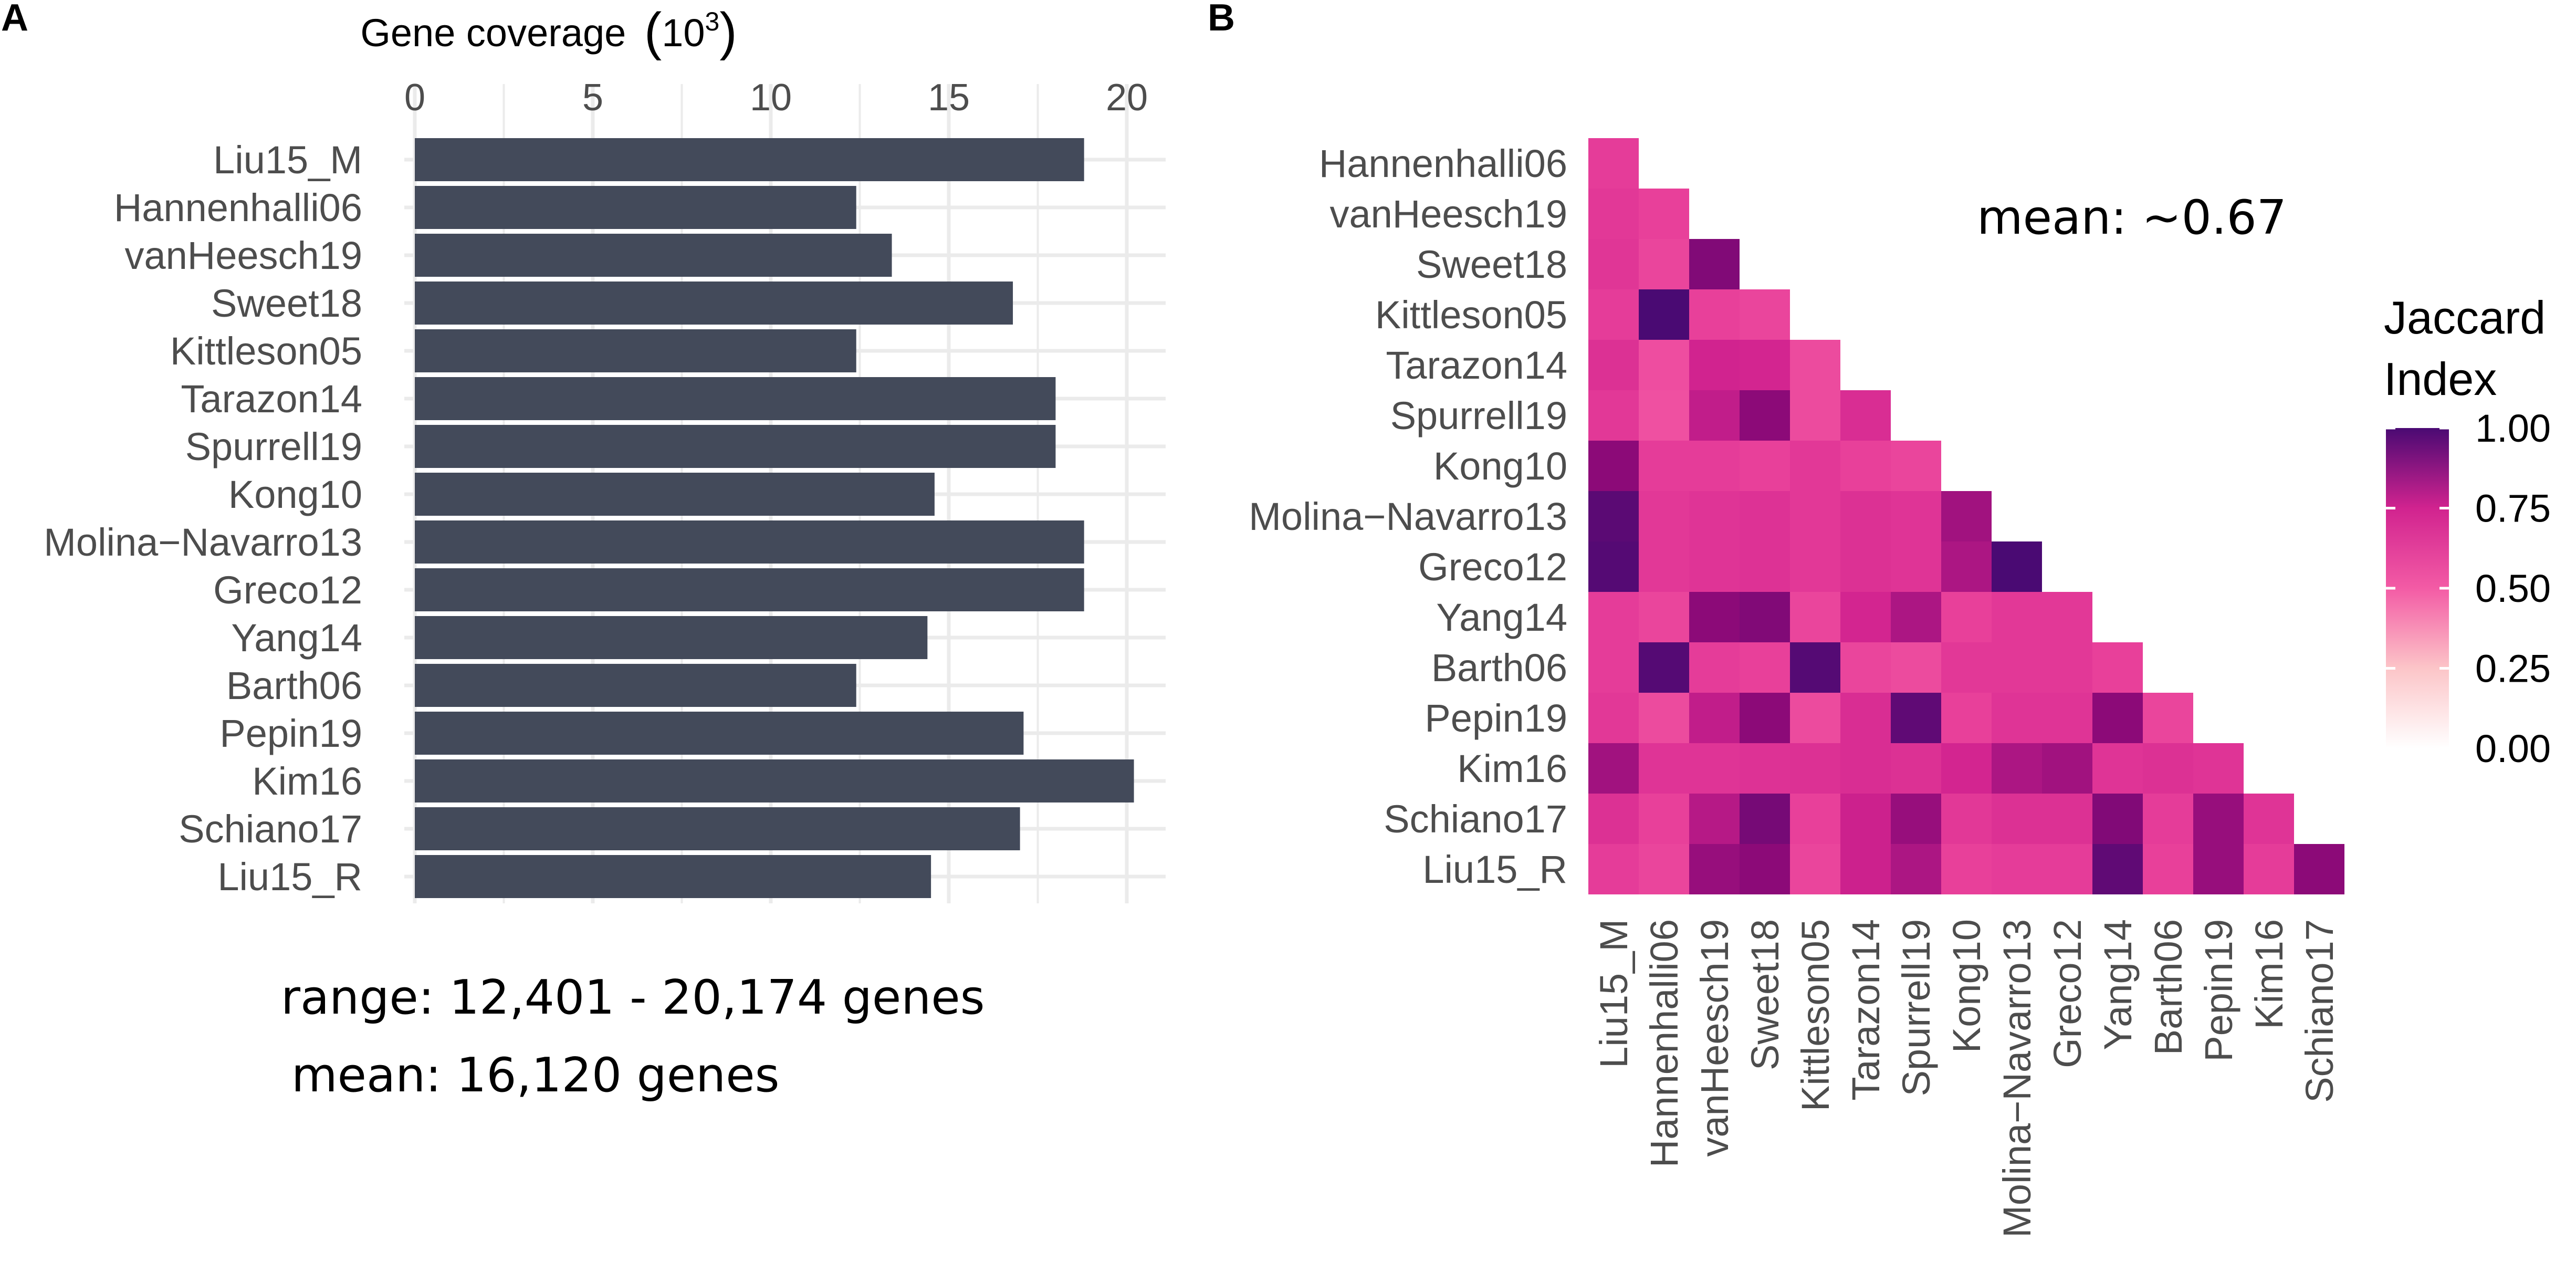 This screenshot has height=1282, width=2576. What do you see at coordinates (289, 877) in the screenshot?
I see `category-label: Liu15_R` at bounding box center [289, 877].